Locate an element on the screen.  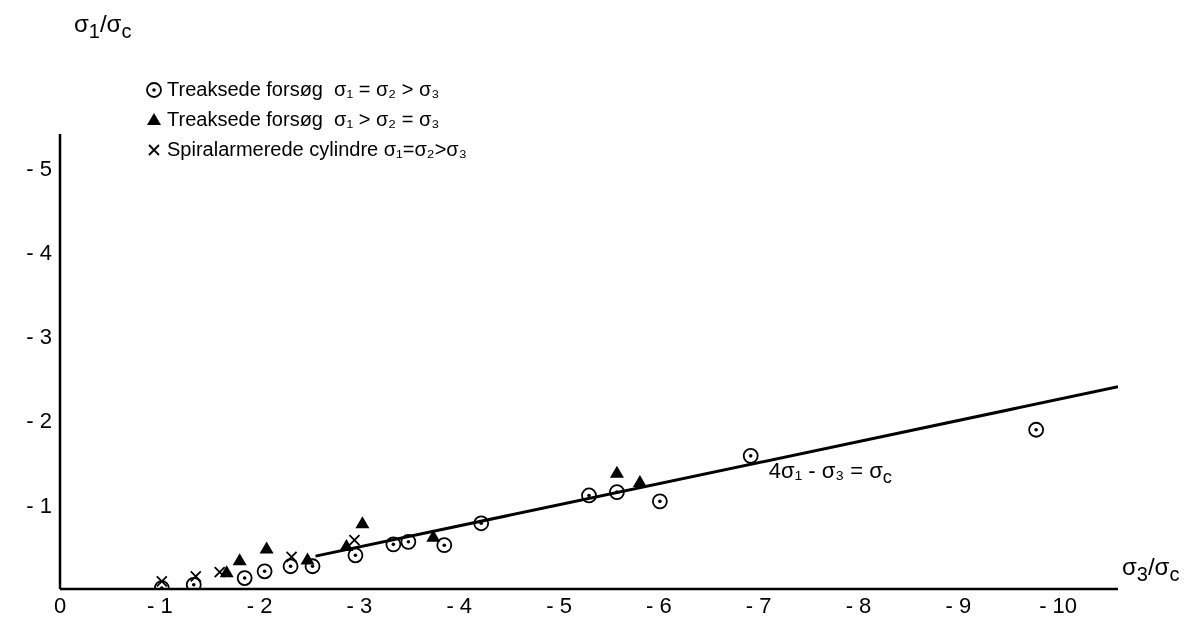
x-tick-label: - 3 is located at coordinates (359, 605).